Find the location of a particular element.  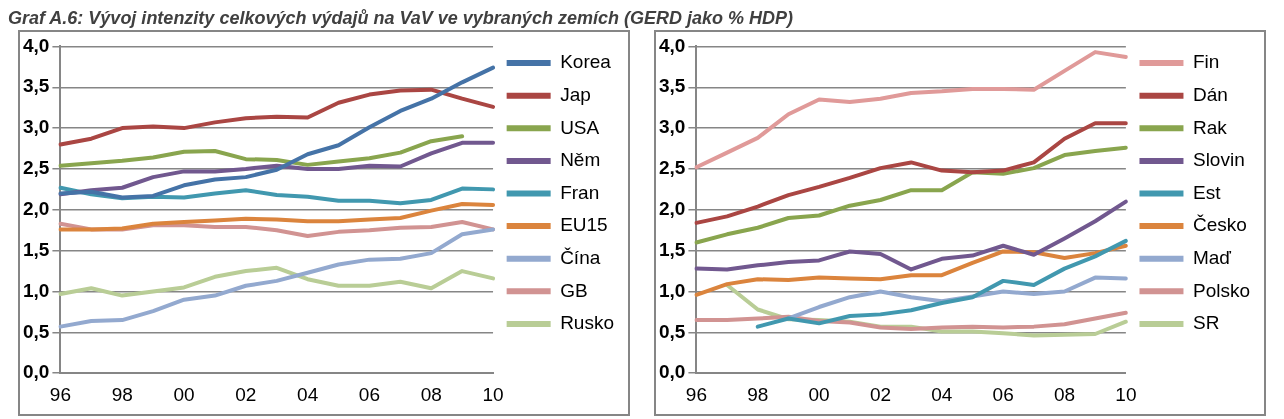

legend-label: Fin is located at coordinates (1206, 62).